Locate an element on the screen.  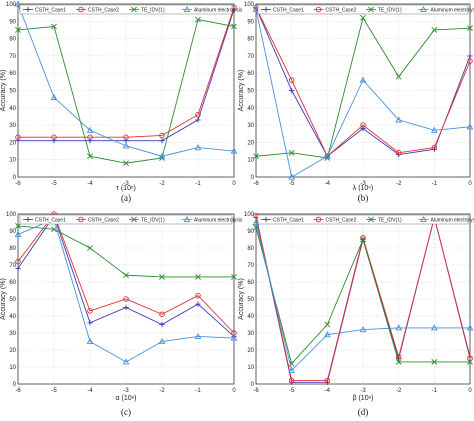
panel-caption: (a) is located at coordinates (126, 198).